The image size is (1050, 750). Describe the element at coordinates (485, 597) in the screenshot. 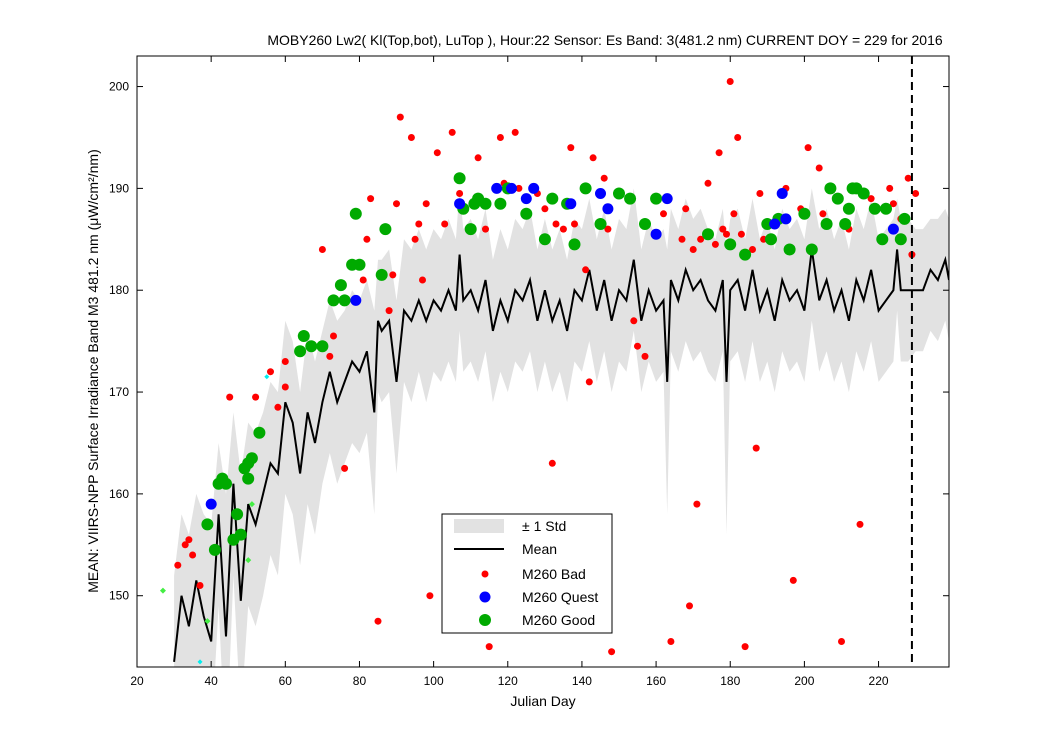

I see `legend-swatch-quest` at that location.